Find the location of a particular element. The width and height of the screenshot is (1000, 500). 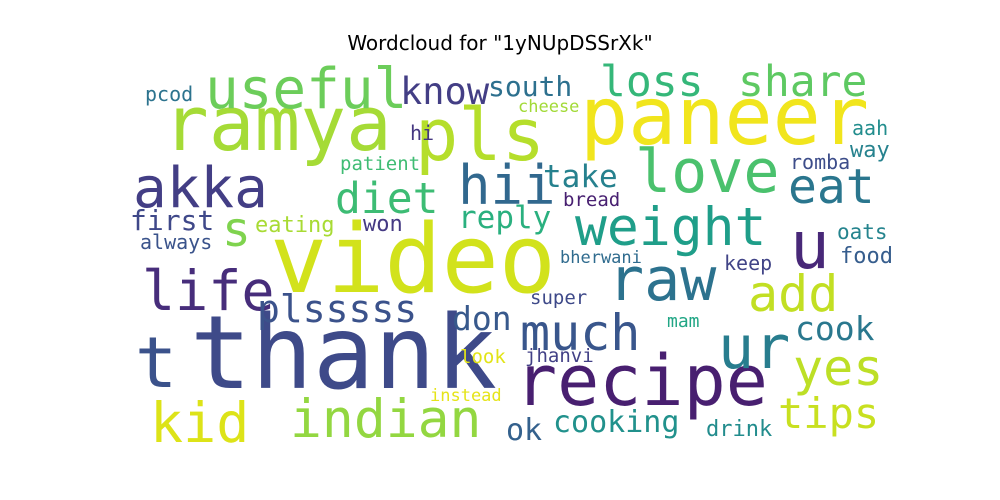

word-eat: eat is located at coordinates (831, 187).